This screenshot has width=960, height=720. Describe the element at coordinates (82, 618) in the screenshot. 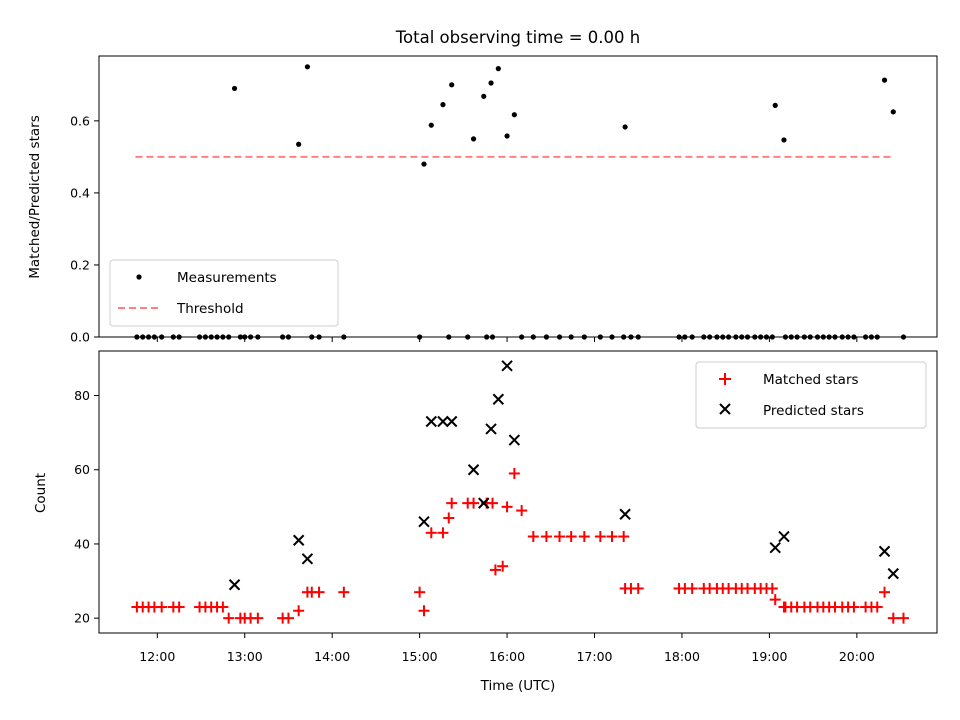

I see `bottom-y-tick-label: 20` at that location.